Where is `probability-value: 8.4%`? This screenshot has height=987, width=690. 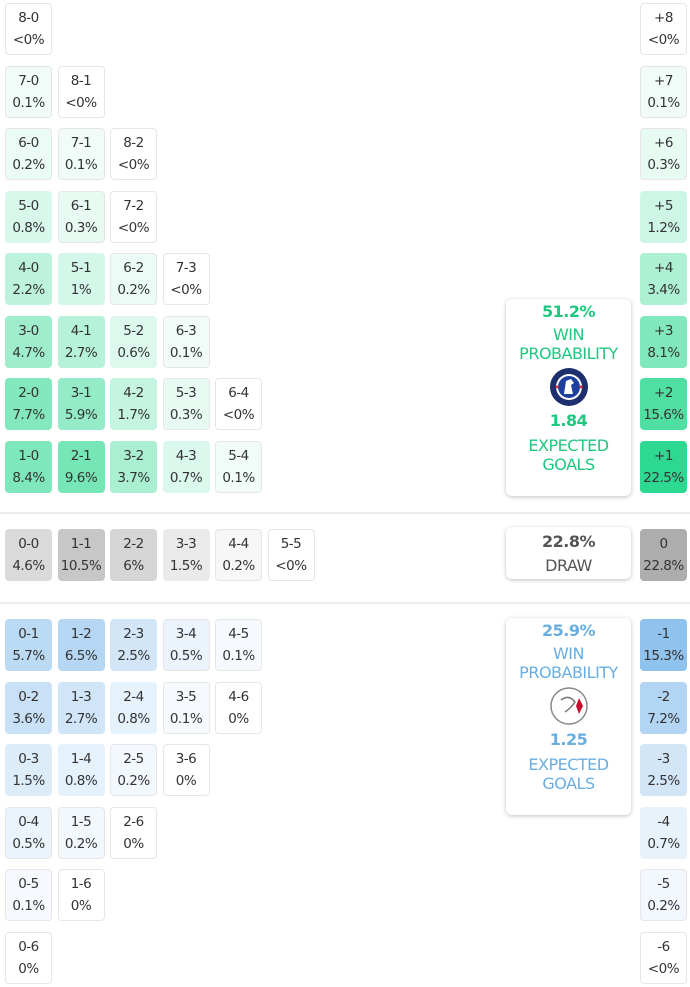
probability-value: 8.4% is located at coordinates (28, 477).